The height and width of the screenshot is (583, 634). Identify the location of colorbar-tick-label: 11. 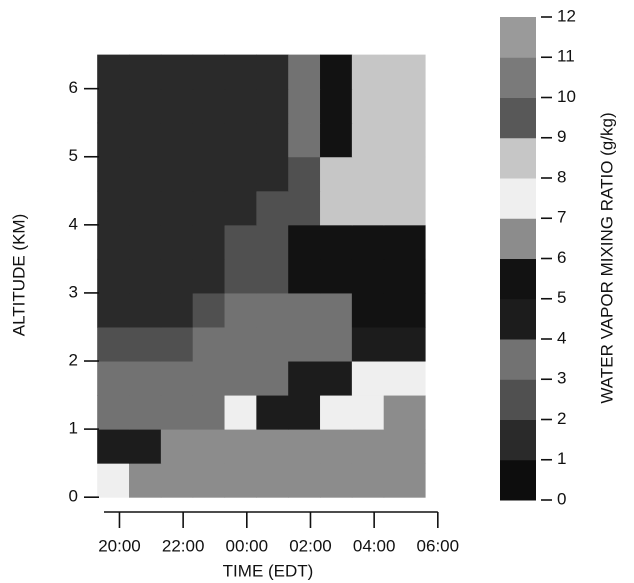
(566, 56).